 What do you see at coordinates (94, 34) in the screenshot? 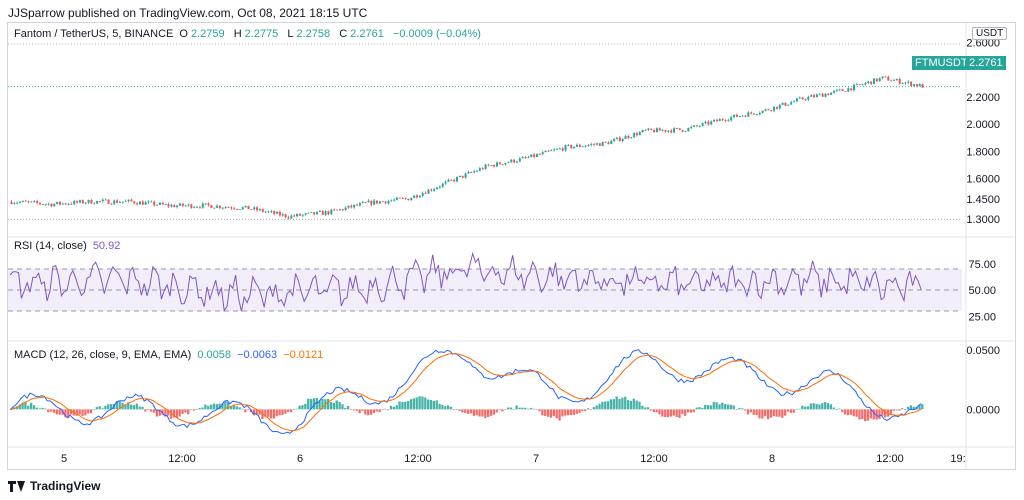
I see `symbol-name: Fantom / TetherUS, 5, BINANCE` at bounding box center [94, 34].